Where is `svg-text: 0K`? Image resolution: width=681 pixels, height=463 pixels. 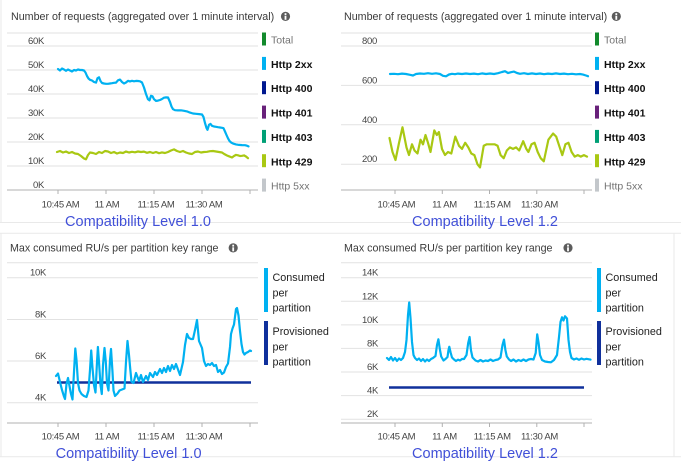
svg-text: 0K is located at coordinates (39, 185).